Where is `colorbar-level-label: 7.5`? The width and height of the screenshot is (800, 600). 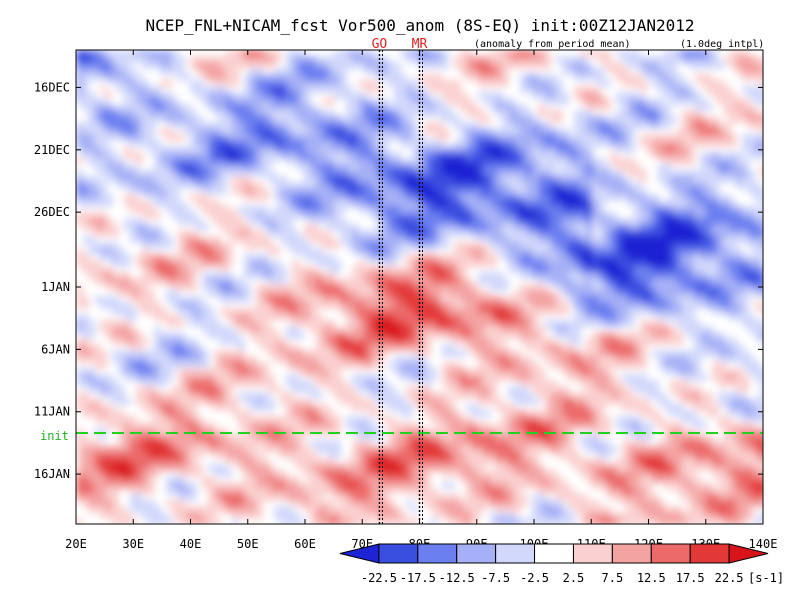
colorbar-level-label: 7.5 is located at coordinates (613, 578).